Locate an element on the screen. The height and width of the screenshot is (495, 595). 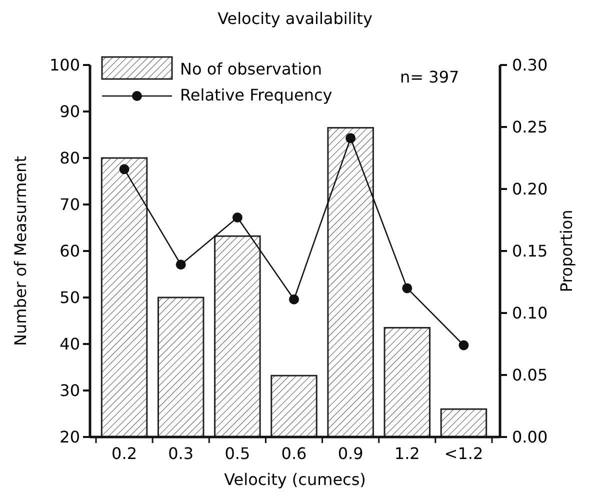
x-tick-label: 0.3 is located at coordinates (181, 453).